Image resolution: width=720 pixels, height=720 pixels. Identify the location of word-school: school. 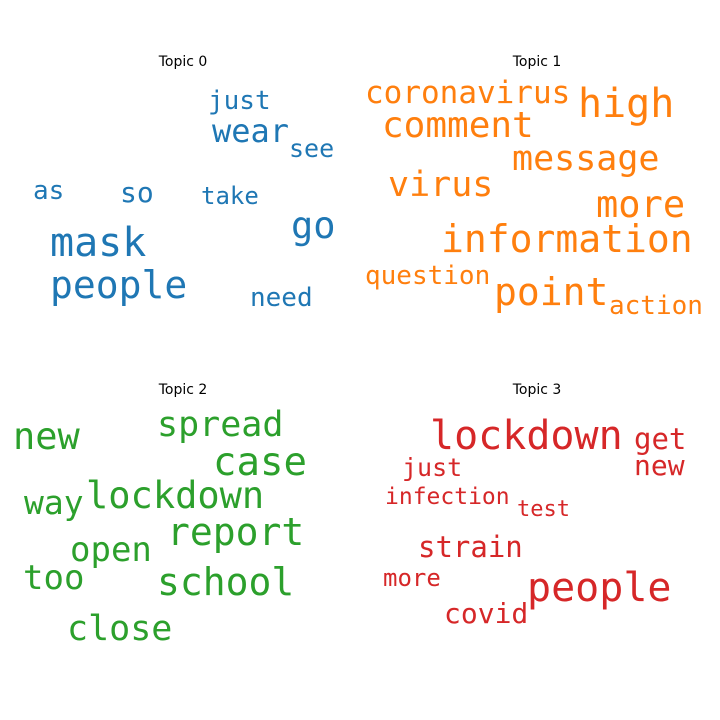
(225, 582).